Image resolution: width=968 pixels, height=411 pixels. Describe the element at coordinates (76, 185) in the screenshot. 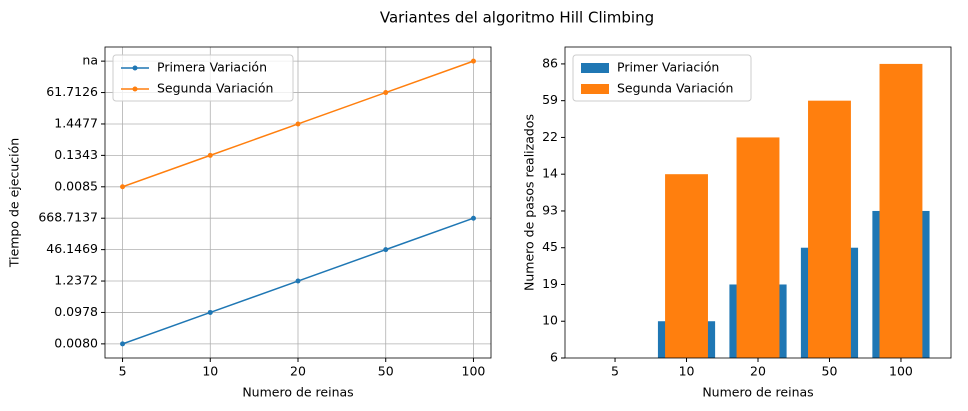

I see `y-tick-label: 0.0085` at that location.